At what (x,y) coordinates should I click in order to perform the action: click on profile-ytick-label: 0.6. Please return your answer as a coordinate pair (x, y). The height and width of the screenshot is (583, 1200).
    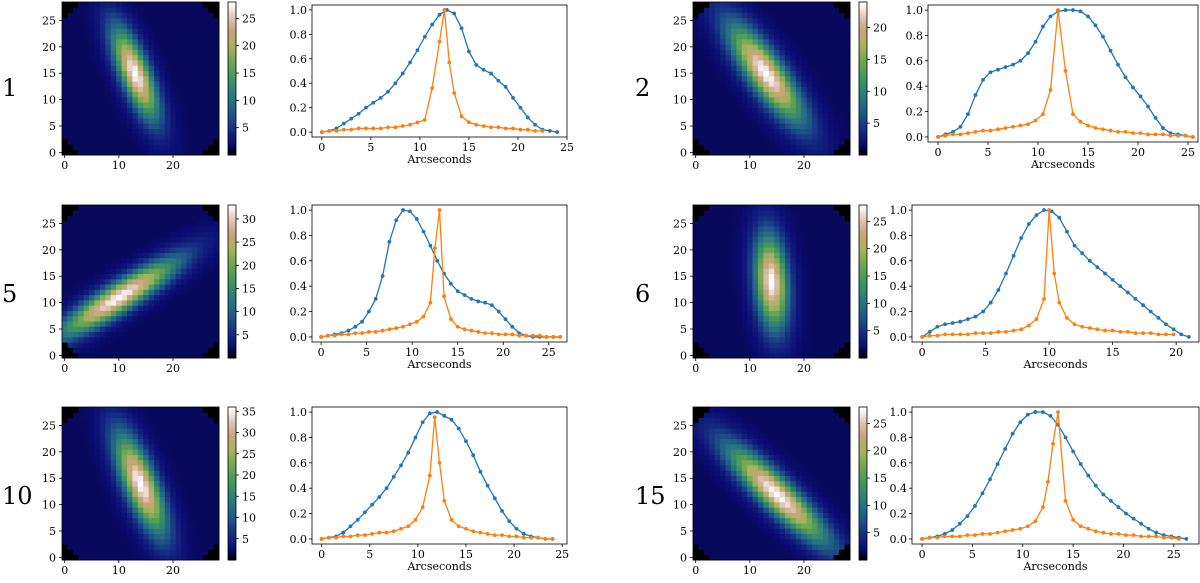
    Looking at the image, I should click on (915, 61).